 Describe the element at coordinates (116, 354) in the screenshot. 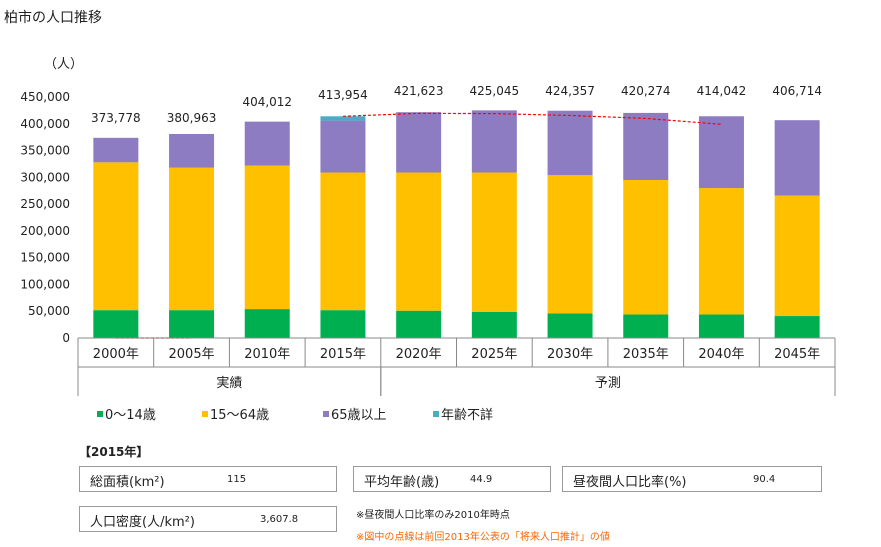

I see `category-label: 2000年` at that location.